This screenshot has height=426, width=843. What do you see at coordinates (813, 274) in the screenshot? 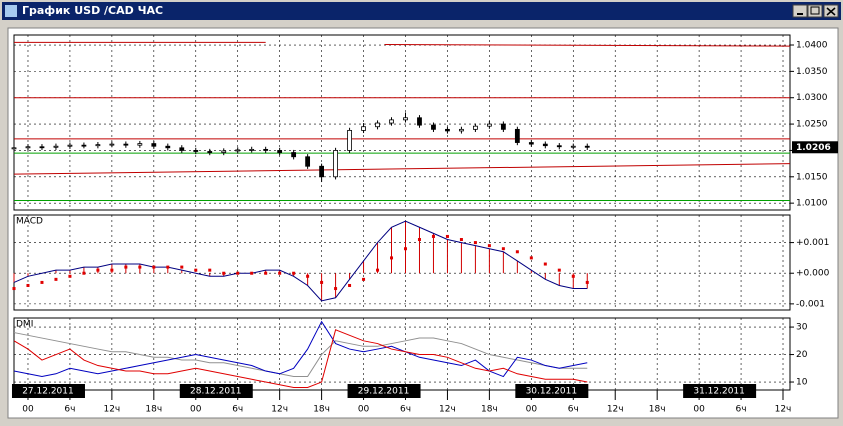
I see `y-tick-label: +0.000` at bounding box center [813, 274].